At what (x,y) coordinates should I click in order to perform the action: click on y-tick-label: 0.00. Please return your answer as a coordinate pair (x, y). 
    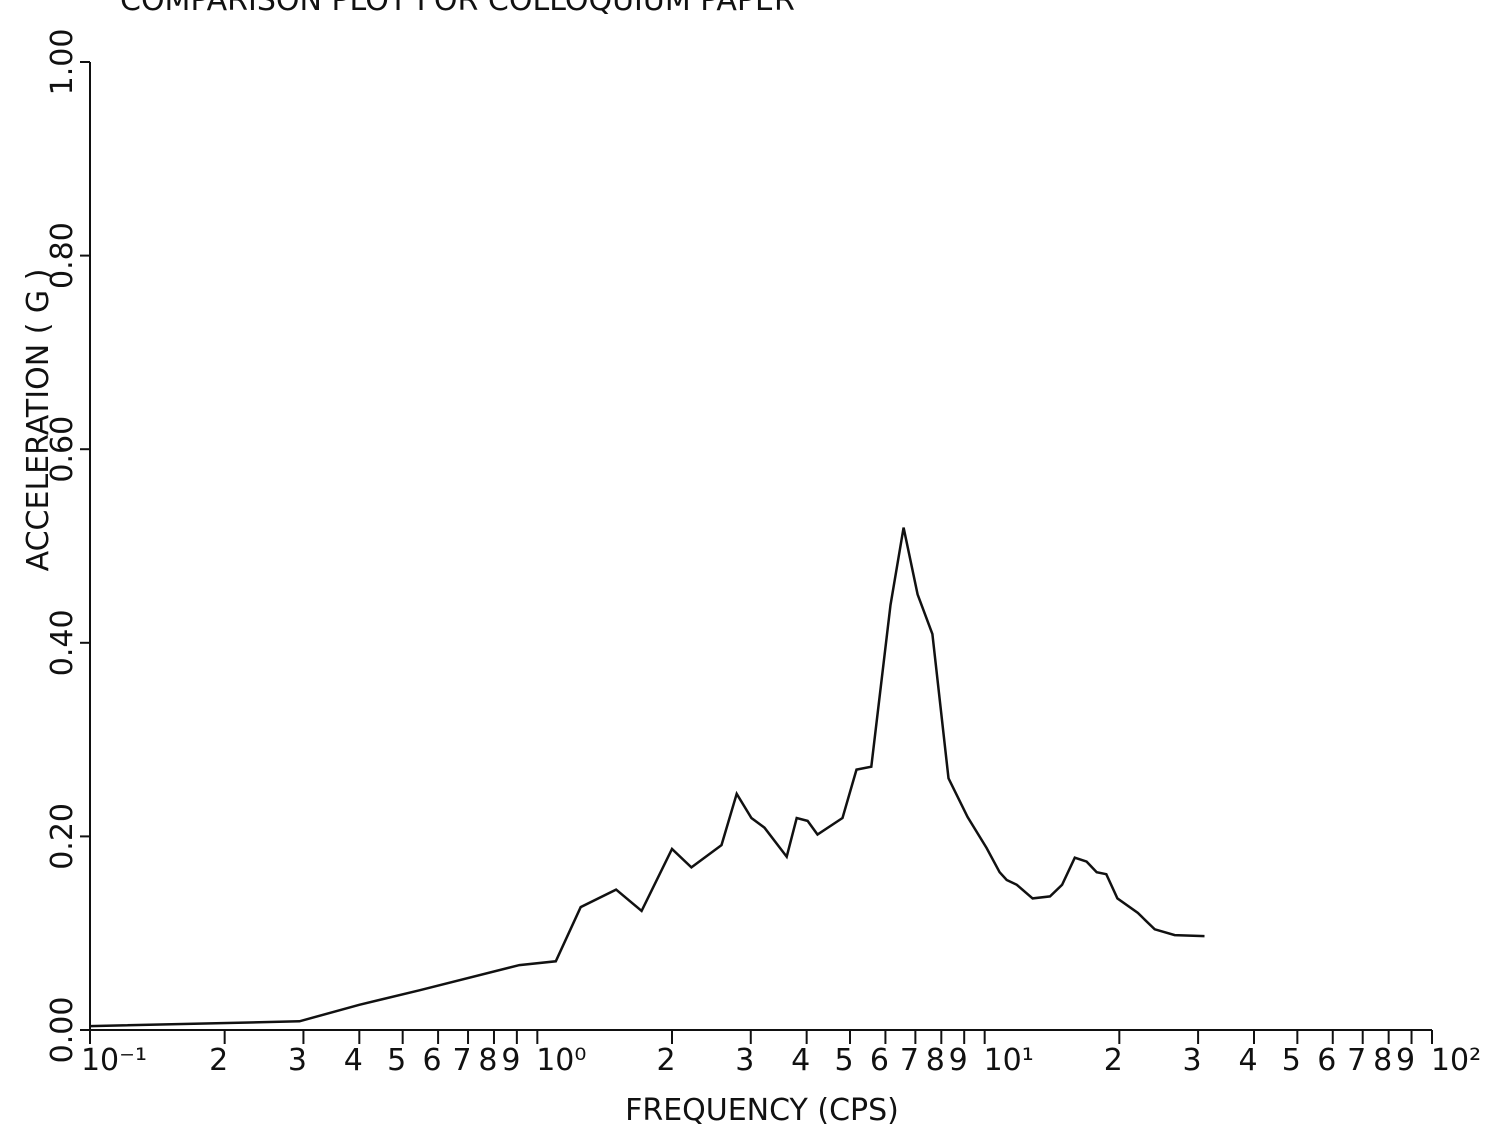
    Looking at the image, I should click on (62, 1030).